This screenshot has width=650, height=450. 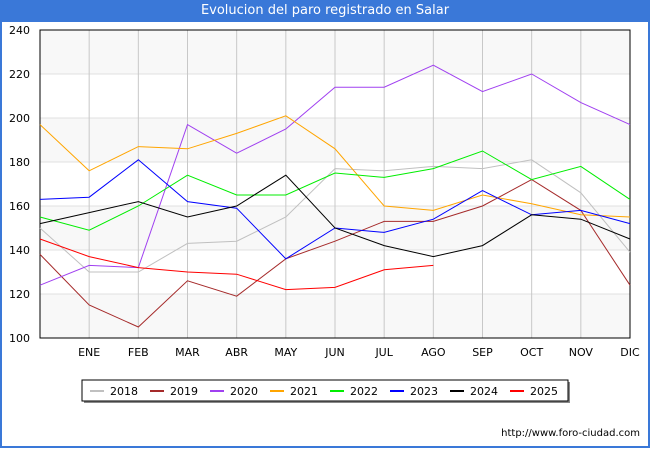 I want to click on x-tick-label: NOV, so click(x=581, y=352).